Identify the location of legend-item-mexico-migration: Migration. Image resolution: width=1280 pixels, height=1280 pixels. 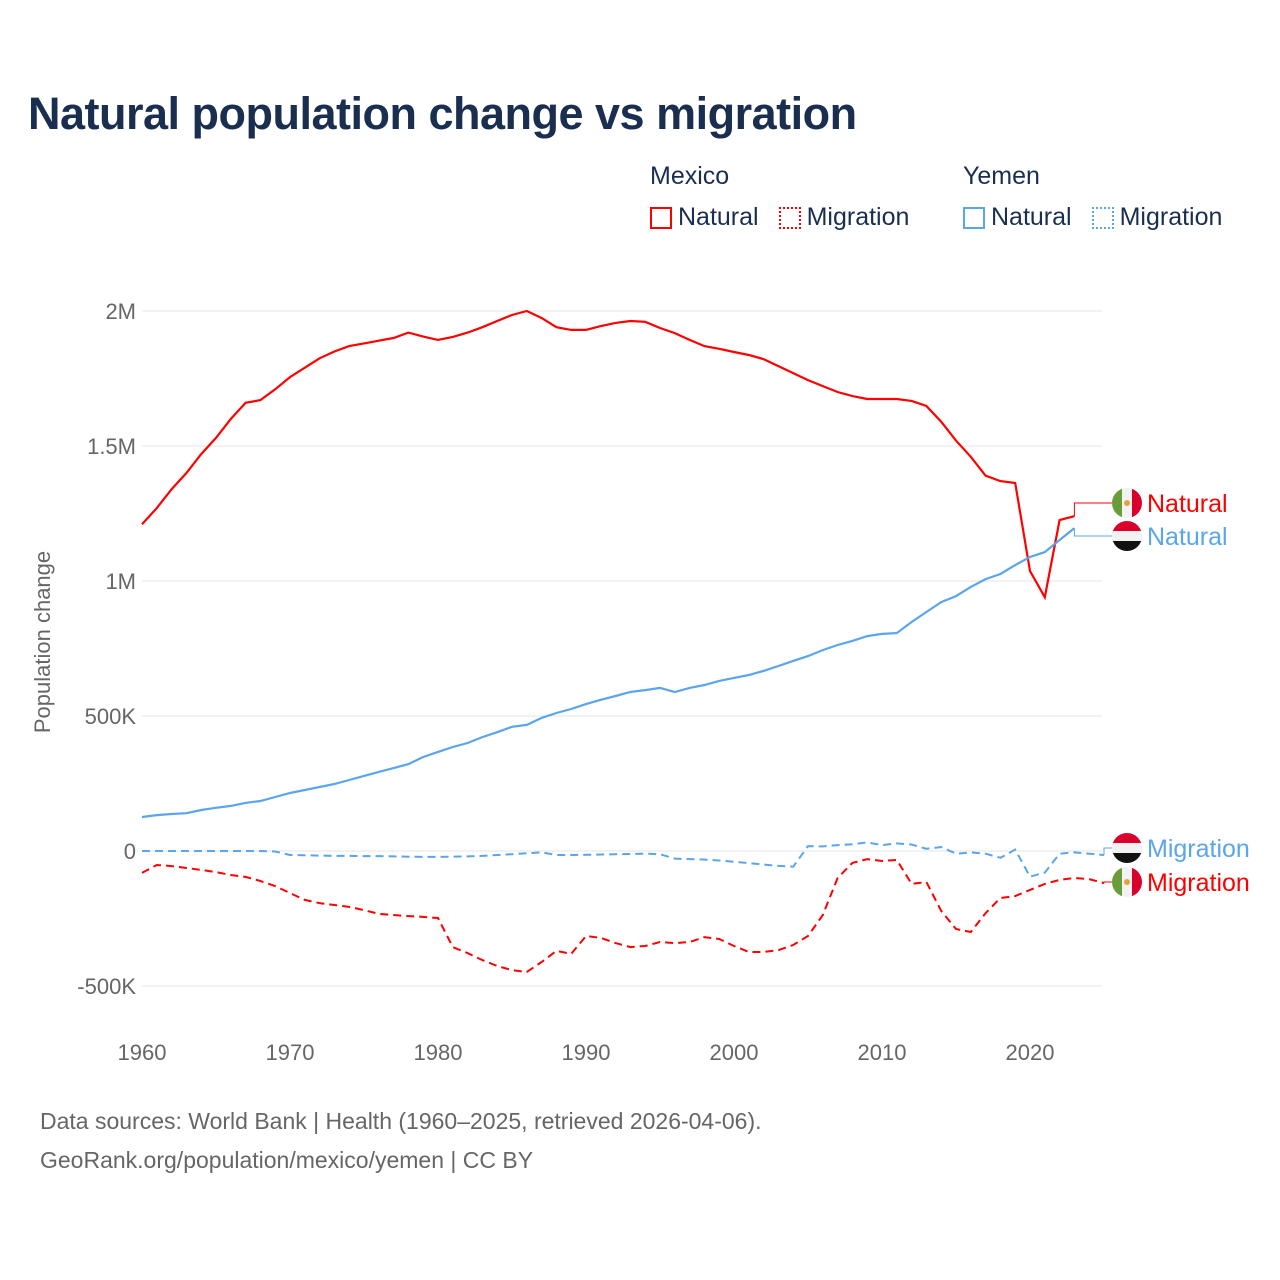
(844, 217).